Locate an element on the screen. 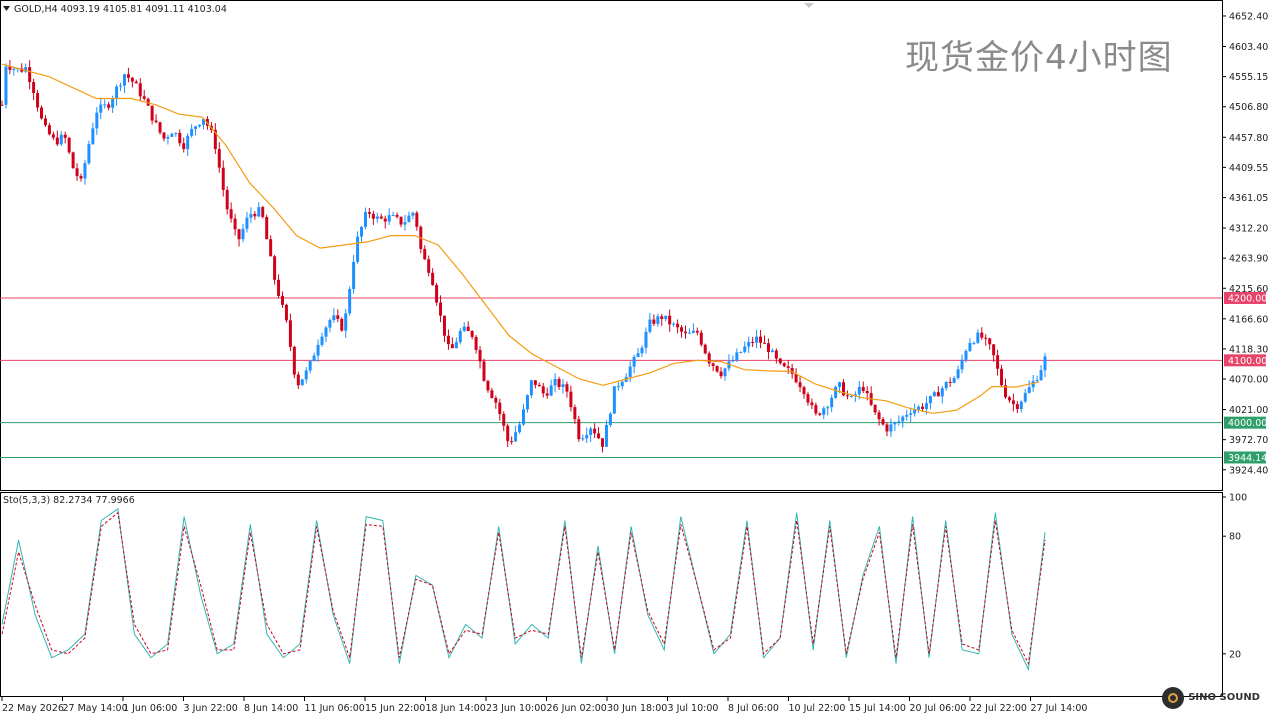 The image size is (1268, 720). price-tick-label: 4506.80 is located at coordinates (1248, 107).